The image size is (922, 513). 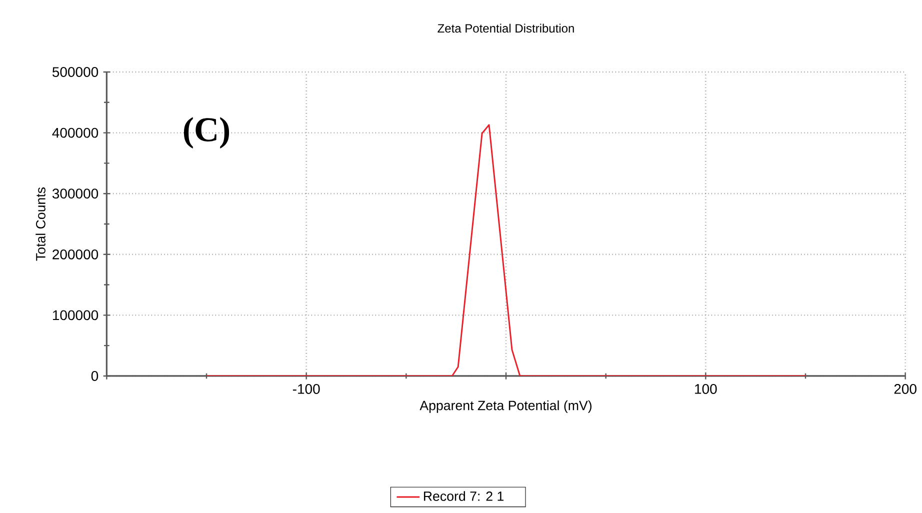 What do you see at coordinates (75, 72) in the screenshot?
I see `y-tick-label: 500000` at bounding box center [75, 72].